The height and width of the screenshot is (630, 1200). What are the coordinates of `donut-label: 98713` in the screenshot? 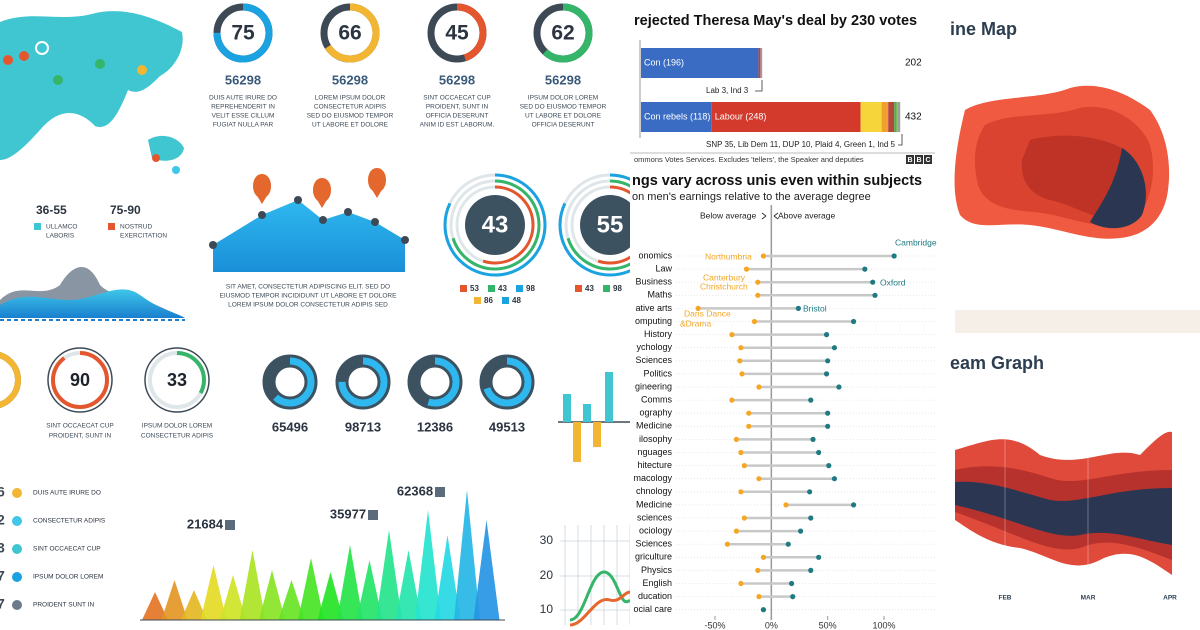 It's located at (363, 426).